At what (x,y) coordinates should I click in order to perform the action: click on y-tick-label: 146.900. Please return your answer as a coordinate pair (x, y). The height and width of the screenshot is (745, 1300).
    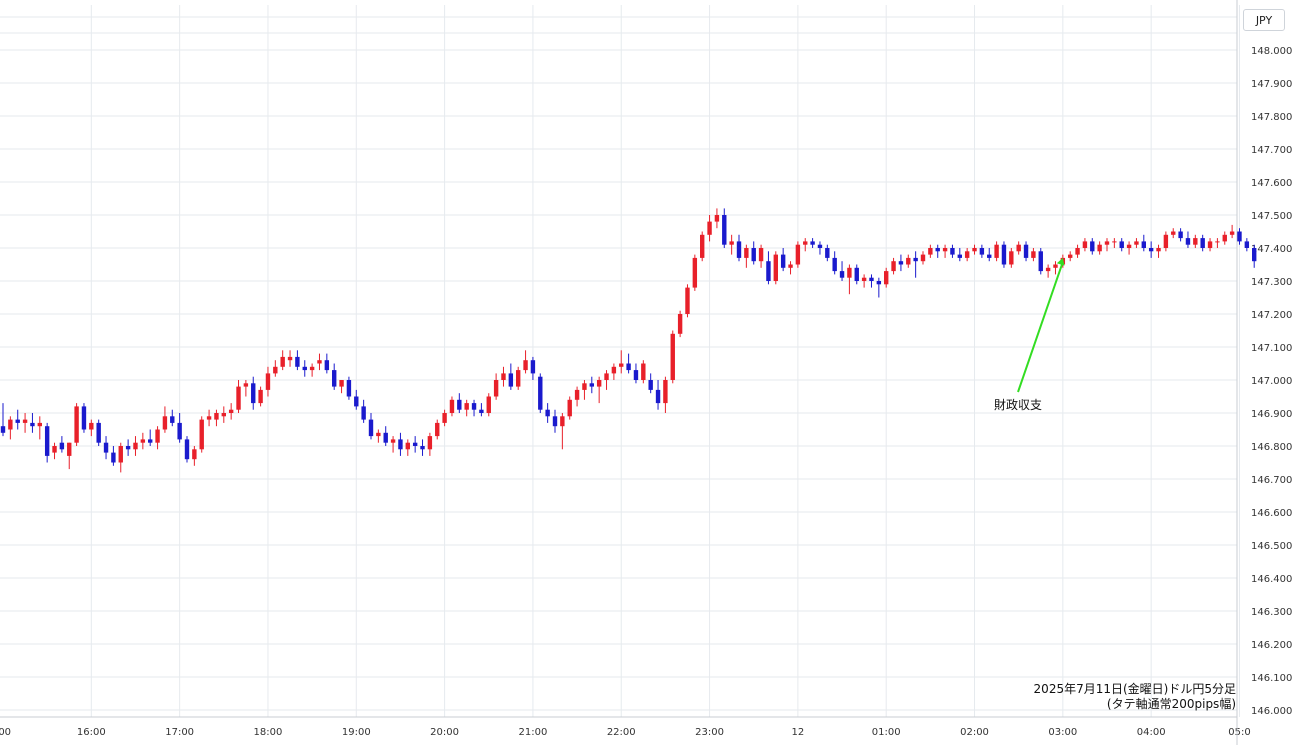
    Looking at the image, I should click on (1271, 414).